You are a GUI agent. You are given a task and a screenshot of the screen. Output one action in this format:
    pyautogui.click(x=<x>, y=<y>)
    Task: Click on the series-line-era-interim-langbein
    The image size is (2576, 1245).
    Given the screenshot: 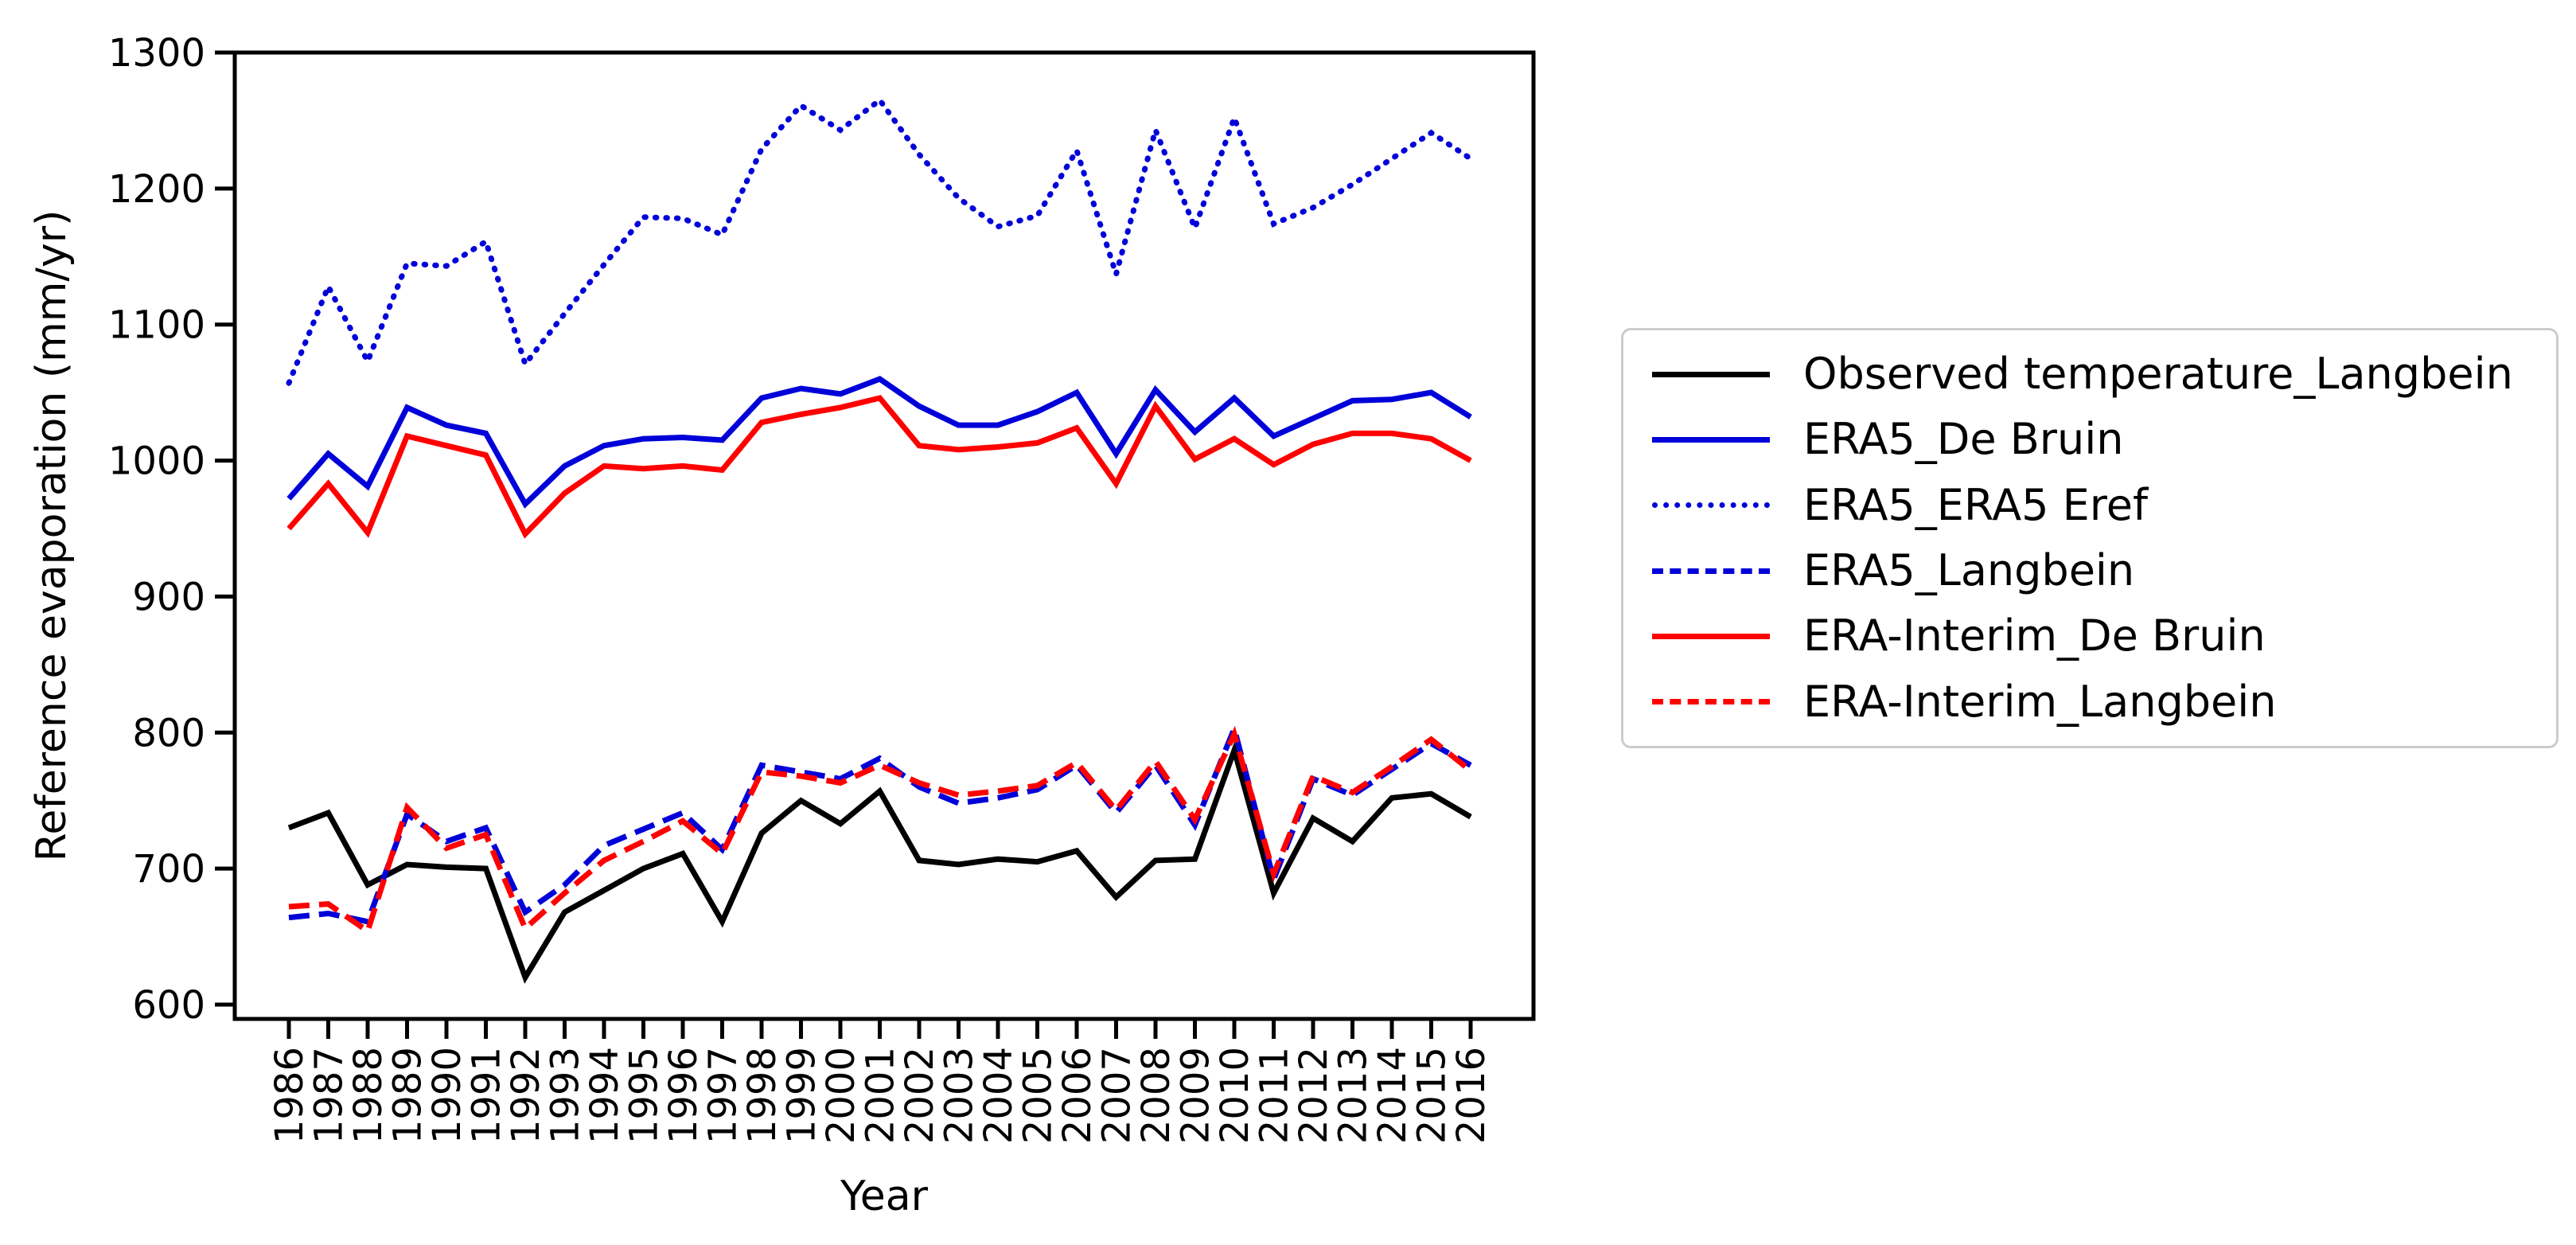 What is the action you would take?
    pyautogui.click(x=880, y=830)
    